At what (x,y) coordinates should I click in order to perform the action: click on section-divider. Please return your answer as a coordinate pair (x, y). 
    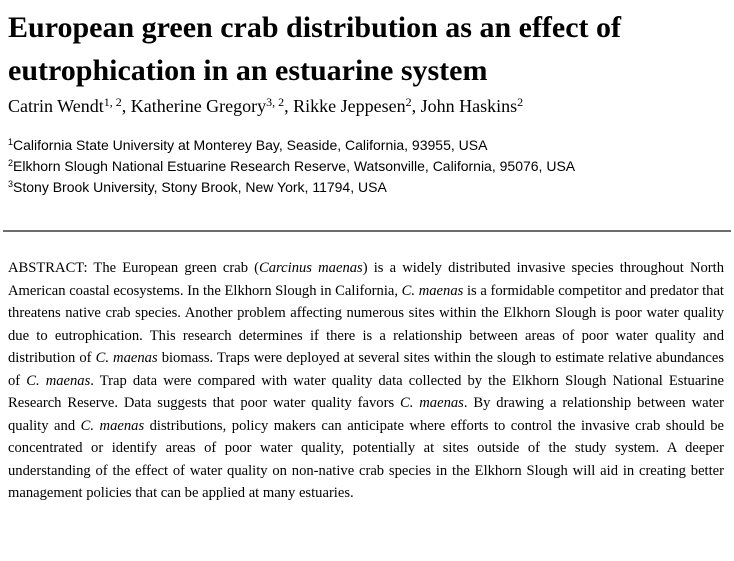
    Looking at the image, I should click on (367, 231).